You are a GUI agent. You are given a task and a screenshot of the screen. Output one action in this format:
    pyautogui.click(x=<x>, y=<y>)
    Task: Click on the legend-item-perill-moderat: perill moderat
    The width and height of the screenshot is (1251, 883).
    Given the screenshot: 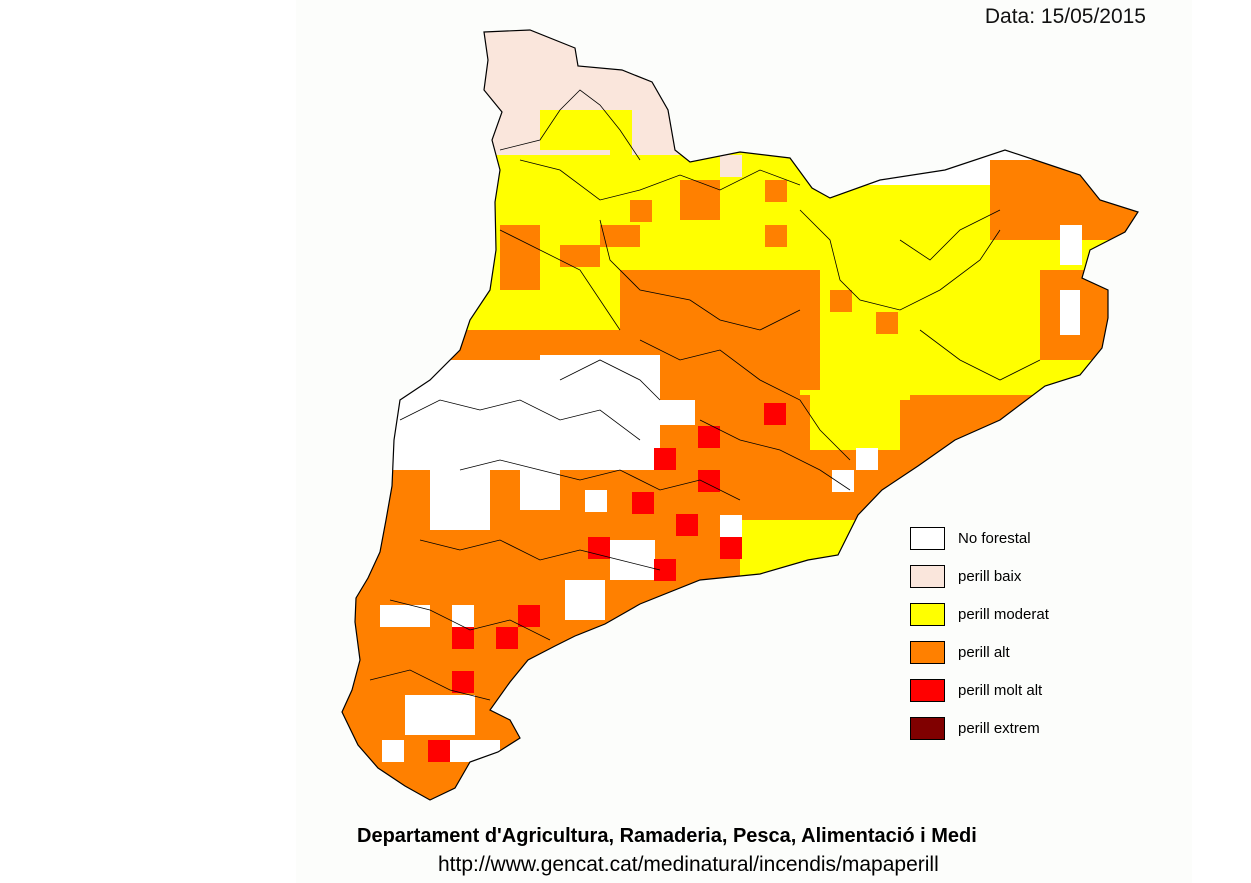 What is the action you would take?
    pyautogui.click(x=979, y=614)
    